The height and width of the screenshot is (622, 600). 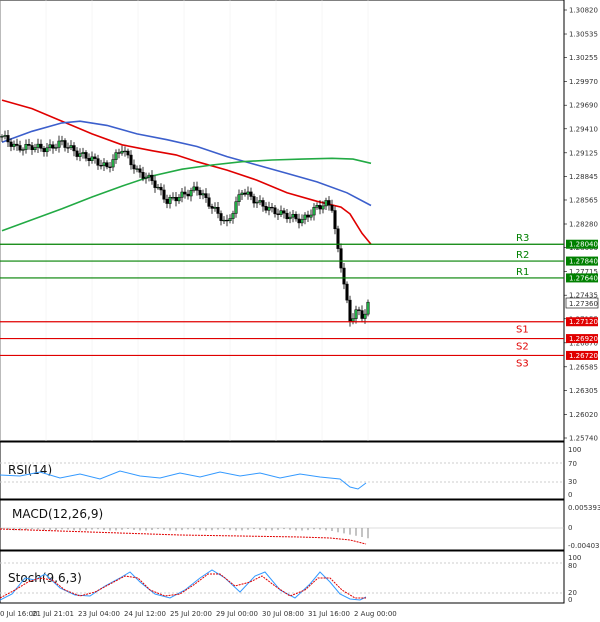 I want to click on time-label: 31 Jul 16:00, so click(x=329, y=614).